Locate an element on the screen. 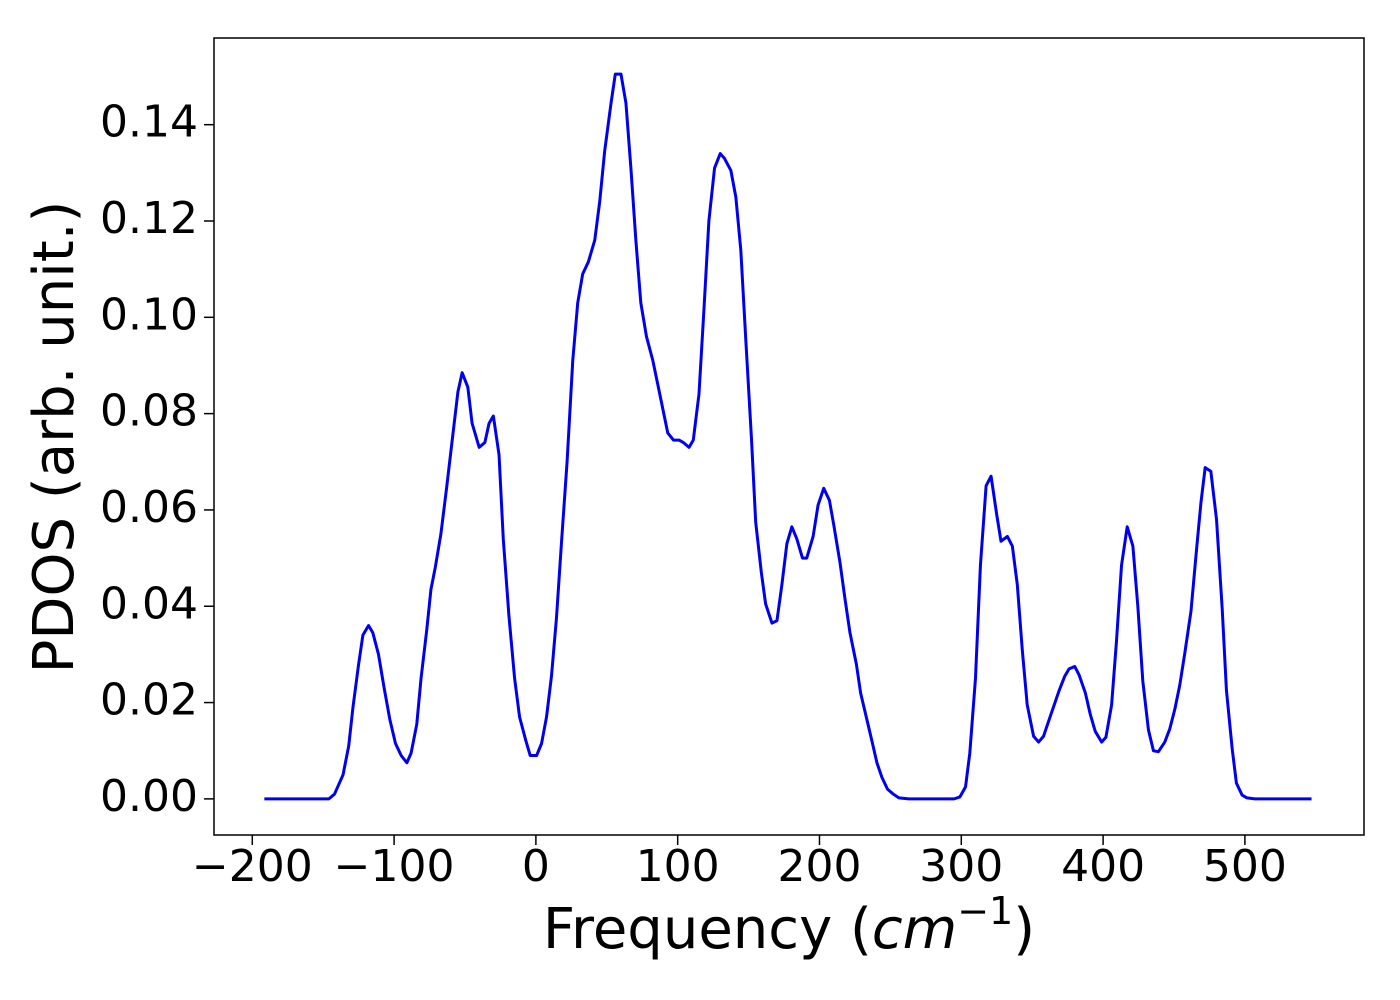 Image resolution: width=1400 pixels, height=1000 pixels. x-tick-label: 400 is located at coordinates (1103, 866).